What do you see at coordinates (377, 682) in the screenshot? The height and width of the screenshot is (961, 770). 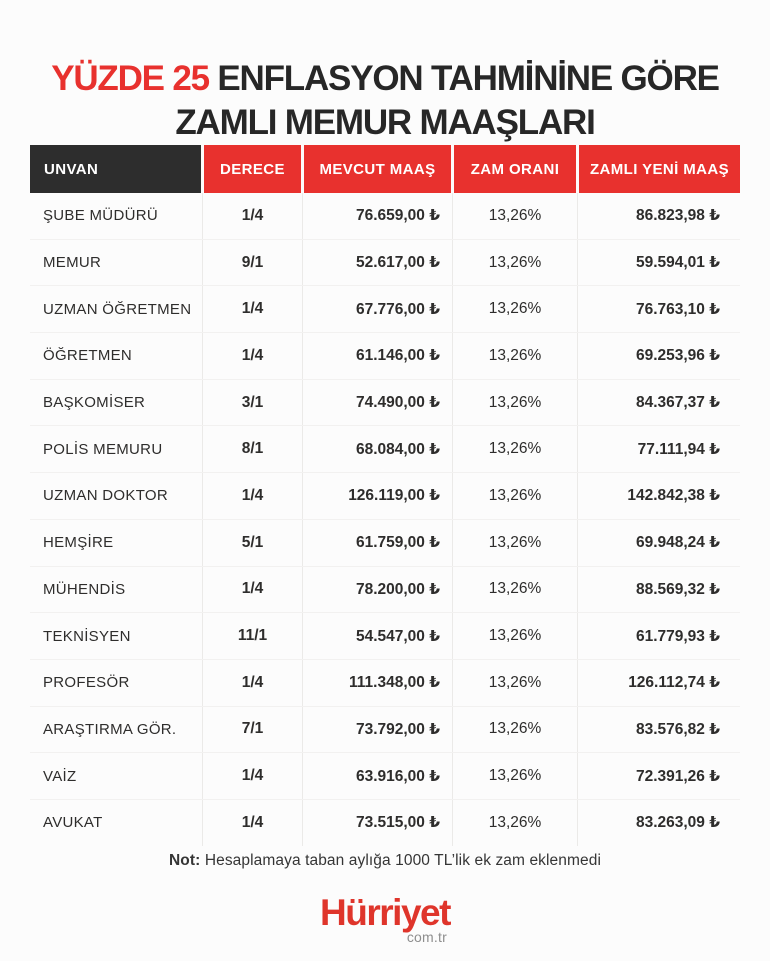 I see `cell-mevcut-maas: 111.348,00 ₺` at bounding box center [377, 682].